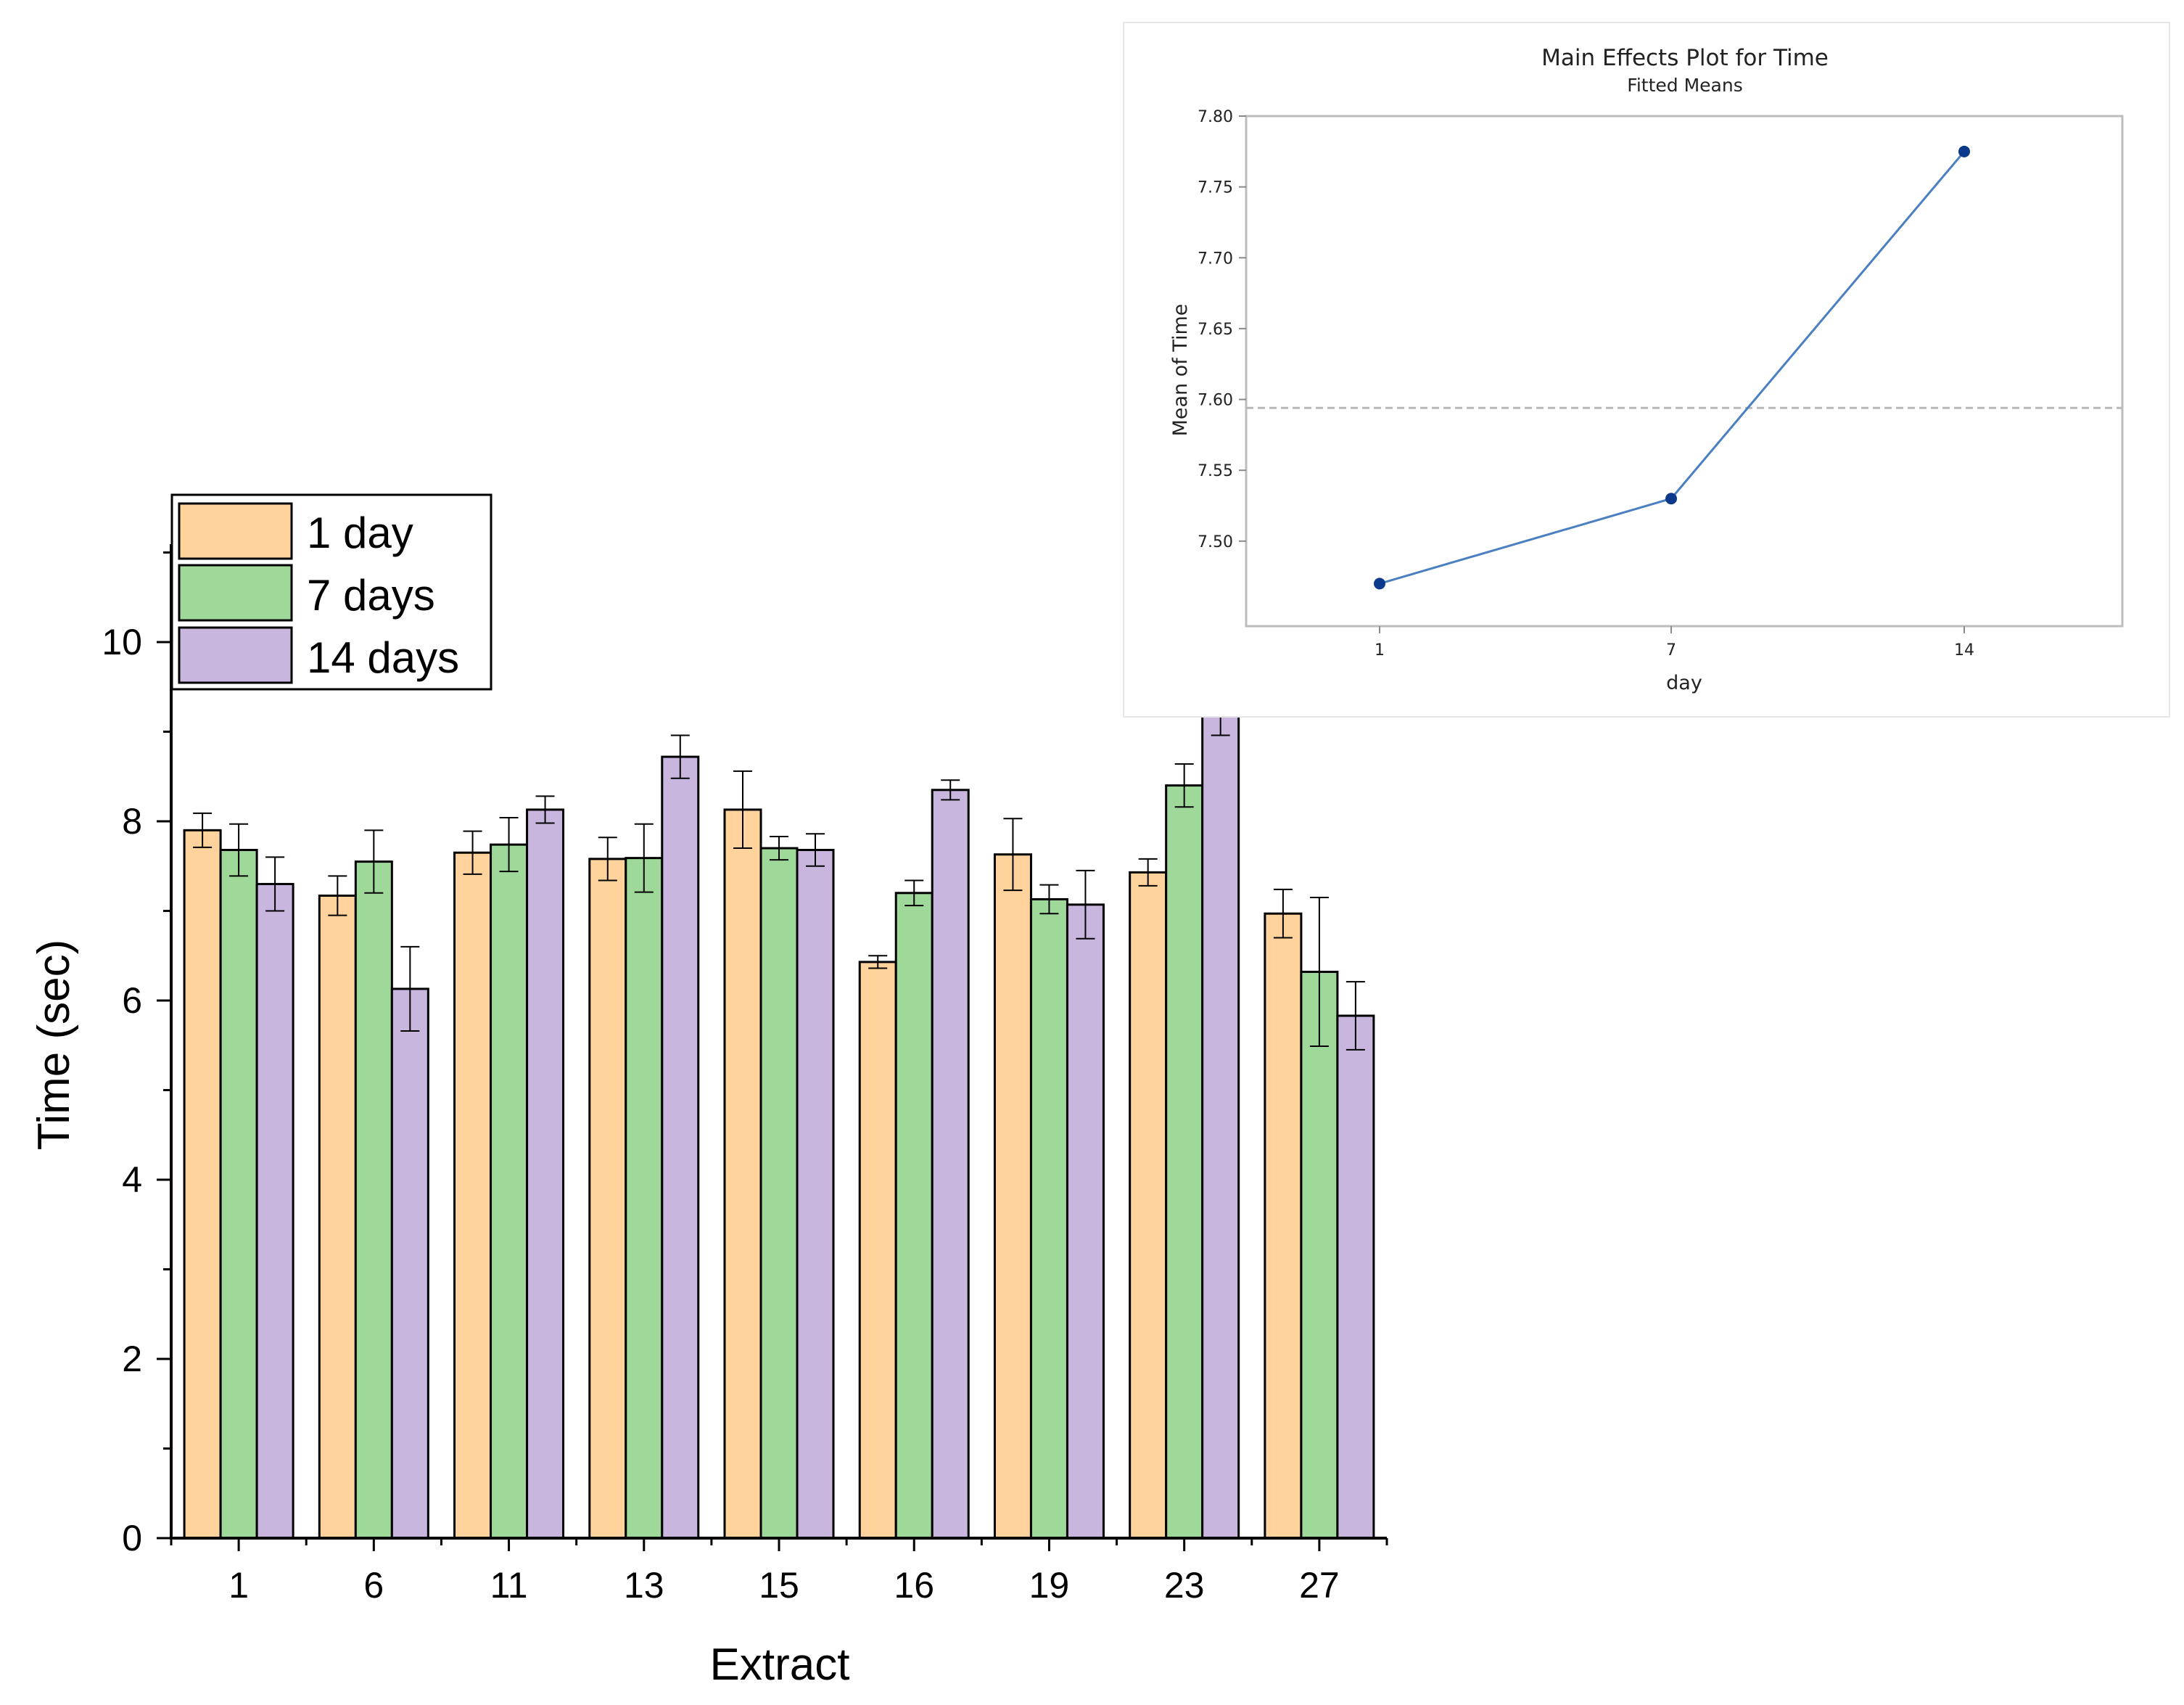  I want to click on inset-y-axis-label: Mean of Time, so click(1180, 370).